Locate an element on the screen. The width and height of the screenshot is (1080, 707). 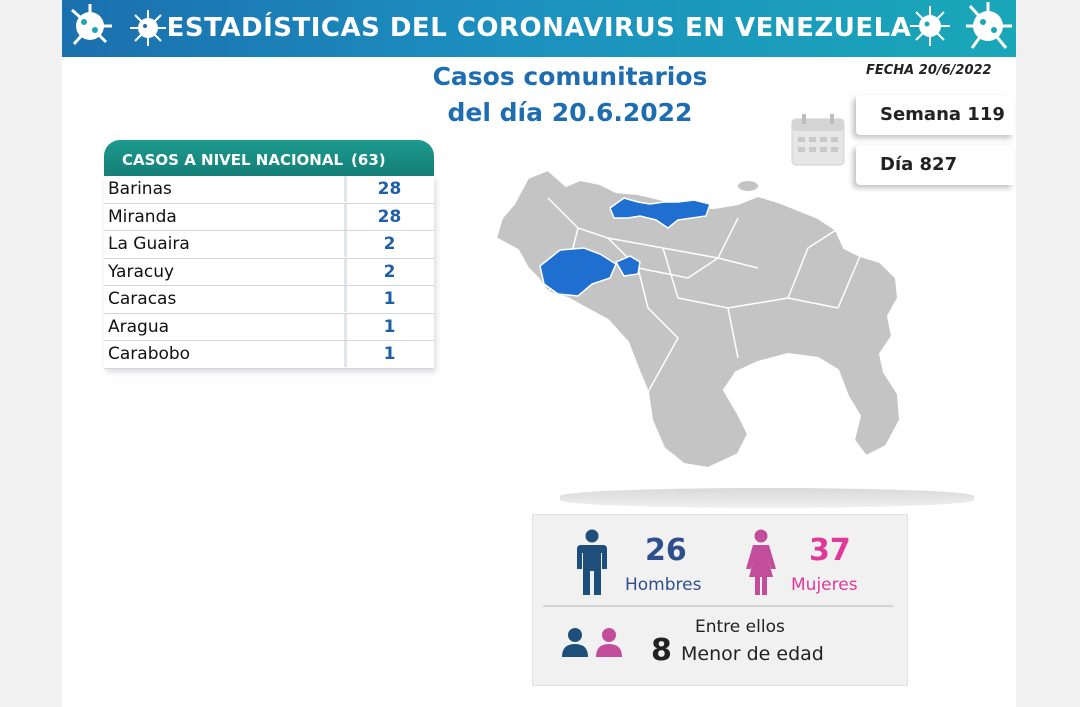
table-header: CASOS A NIVEL NACIONAL (63) is located at coordinates (269, 158).